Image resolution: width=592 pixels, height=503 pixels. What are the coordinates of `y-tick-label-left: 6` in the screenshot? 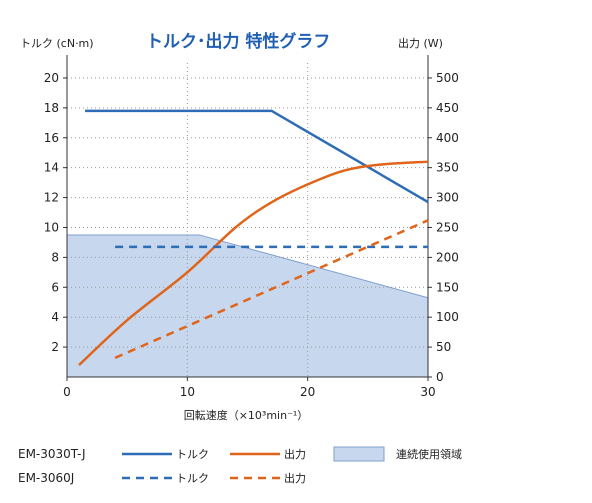 It's located at (55, 287).